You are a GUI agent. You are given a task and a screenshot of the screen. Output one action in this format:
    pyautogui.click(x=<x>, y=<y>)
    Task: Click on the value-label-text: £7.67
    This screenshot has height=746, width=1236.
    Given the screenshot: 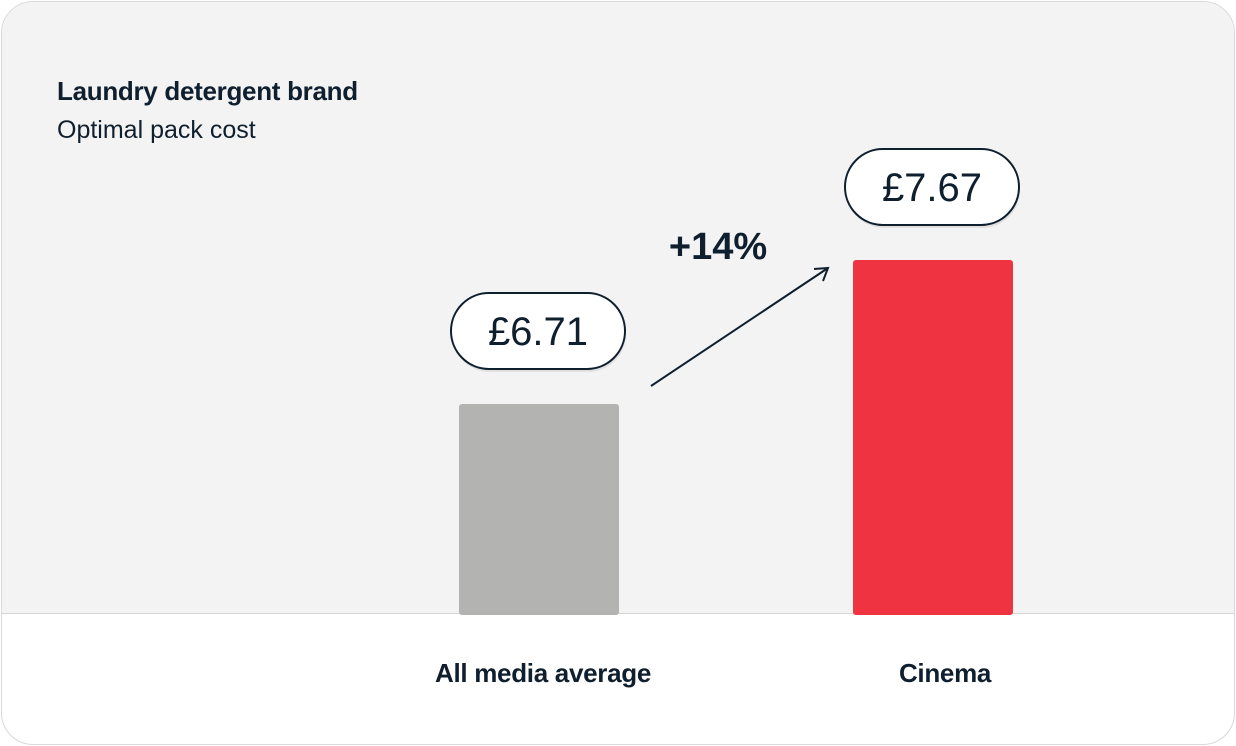 What is the action you would take?
    pyautogui.click(x=932, y=188)
    